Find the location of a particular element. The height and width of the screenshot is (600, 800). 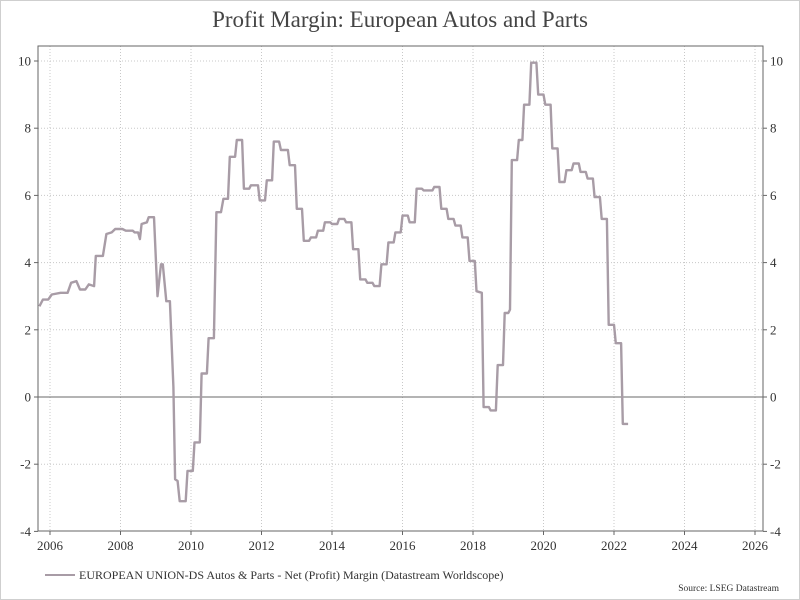

legend-swatch is located at coordinates (60, 575).